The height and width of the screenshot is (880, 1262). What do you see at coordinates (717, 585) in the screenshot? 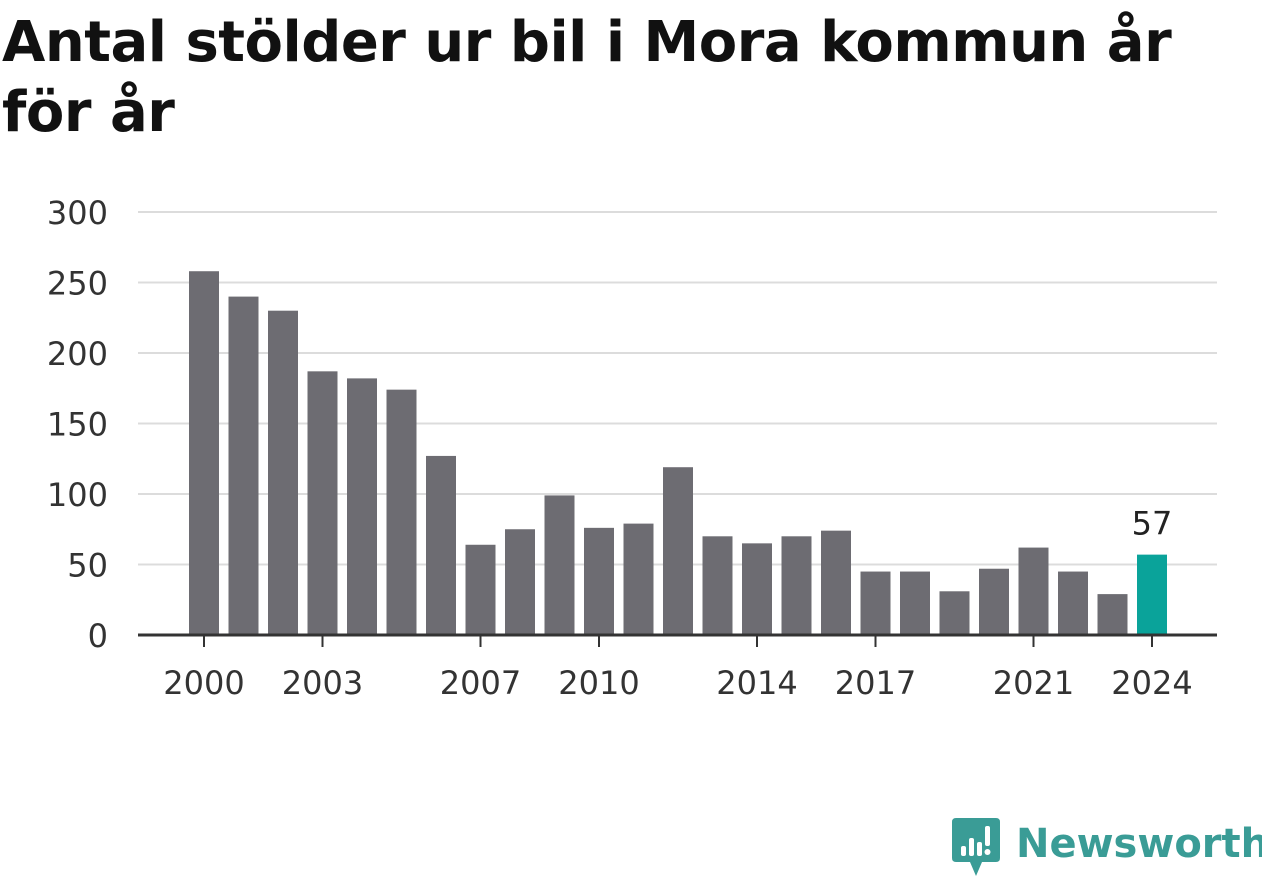
I see `bar-2013` at bounding box center [717, 585].